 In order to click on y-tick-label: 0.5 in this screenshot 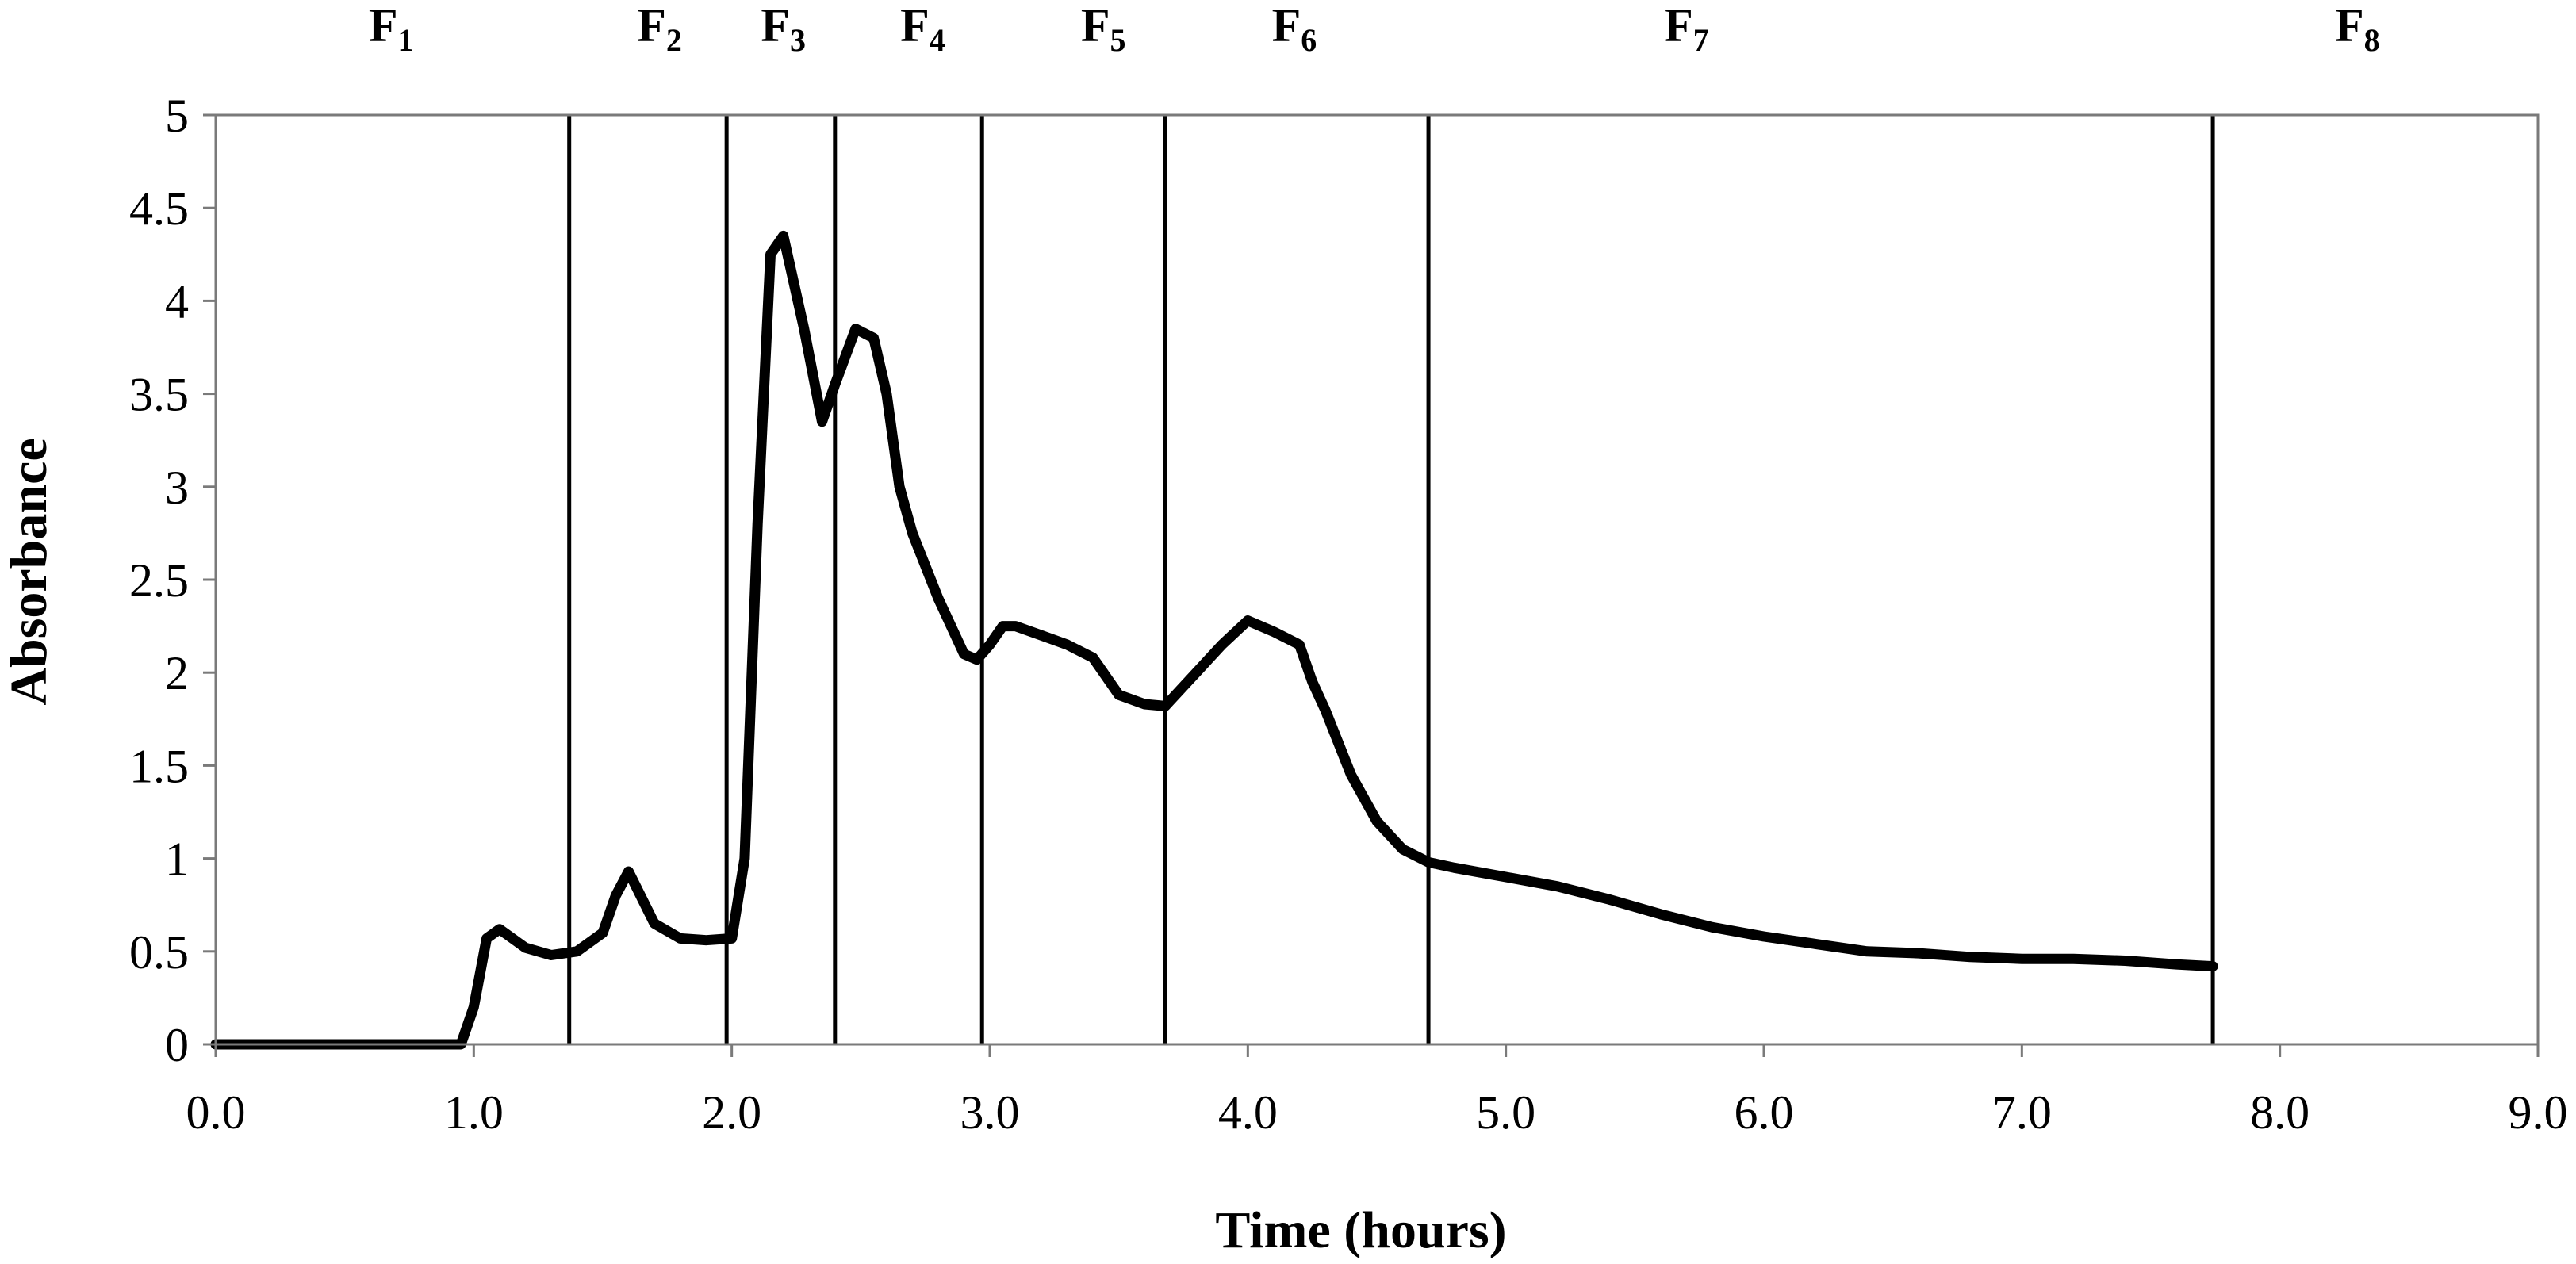, I will do `click(159, 953)`.